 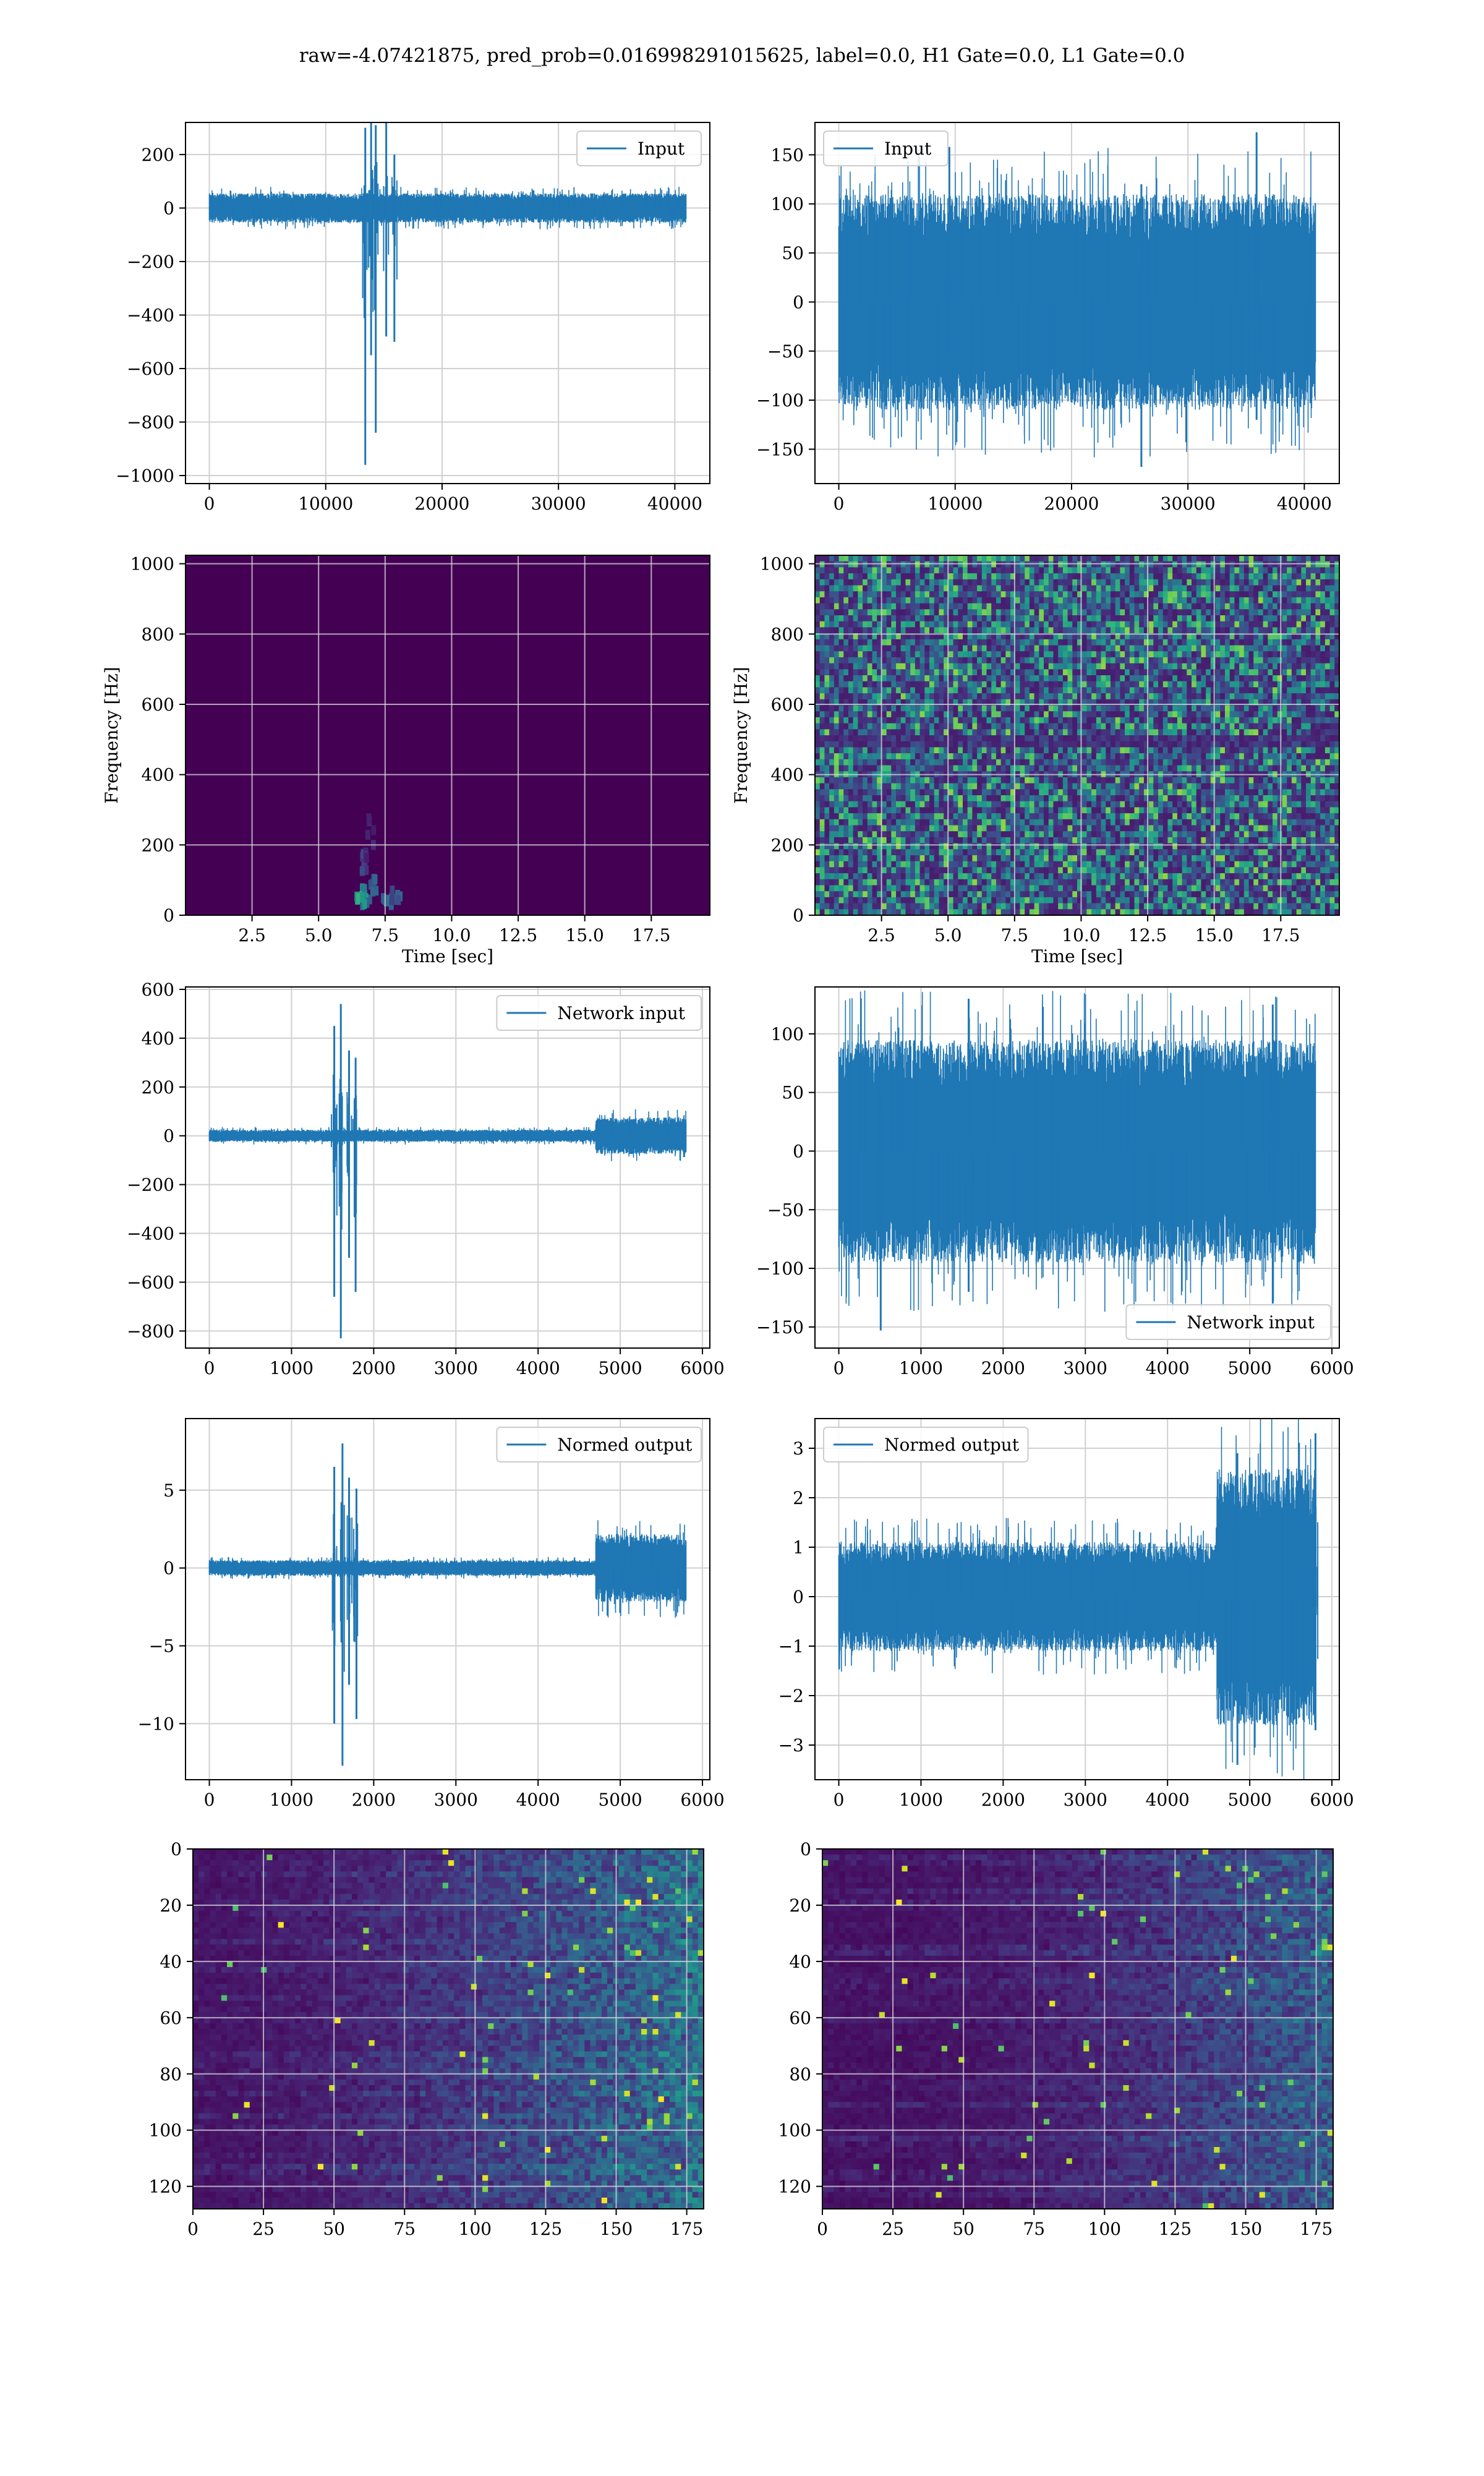 What do you see at coordinates (1077, 735) in the screenshot?
I see `spec-l1-image` at bounding box center [1077, 735].